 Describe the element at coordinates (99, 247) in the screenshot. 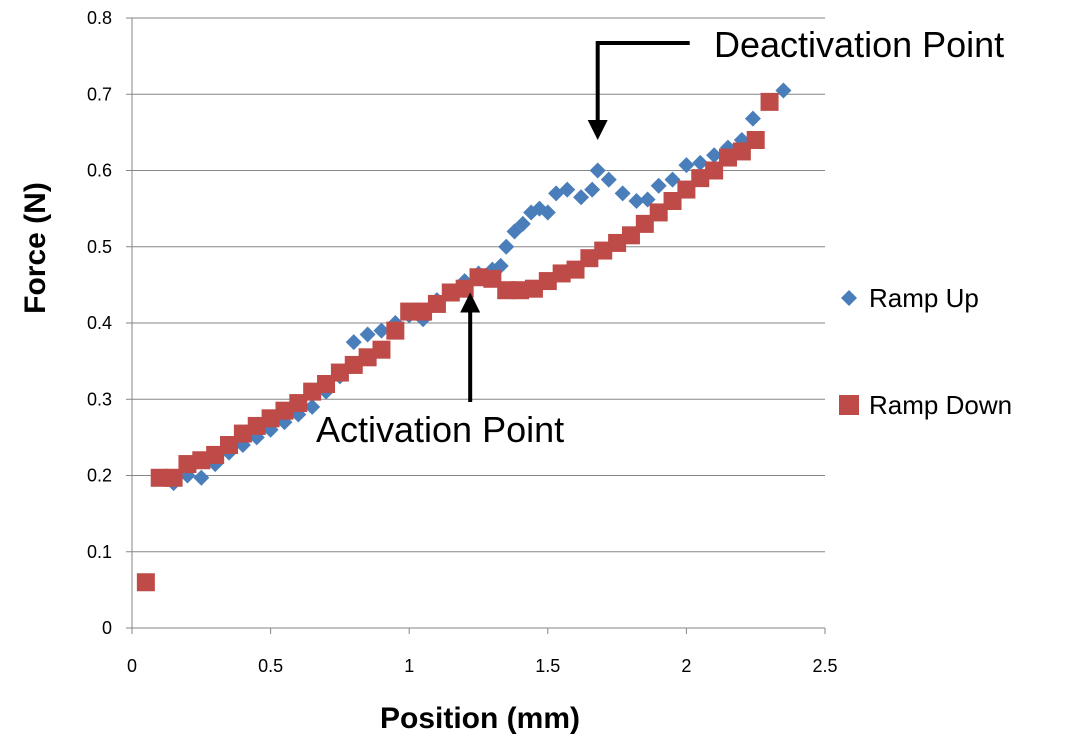

I see `y-tick-label: 0.5` at that location.